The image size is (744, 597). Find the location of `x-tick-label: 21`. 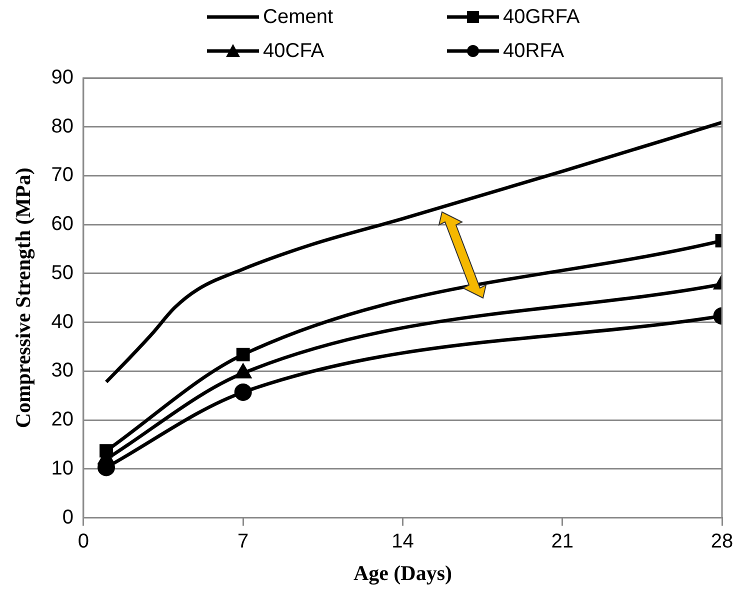

x-tick-label: 21 is located at coordinates (562, 541).